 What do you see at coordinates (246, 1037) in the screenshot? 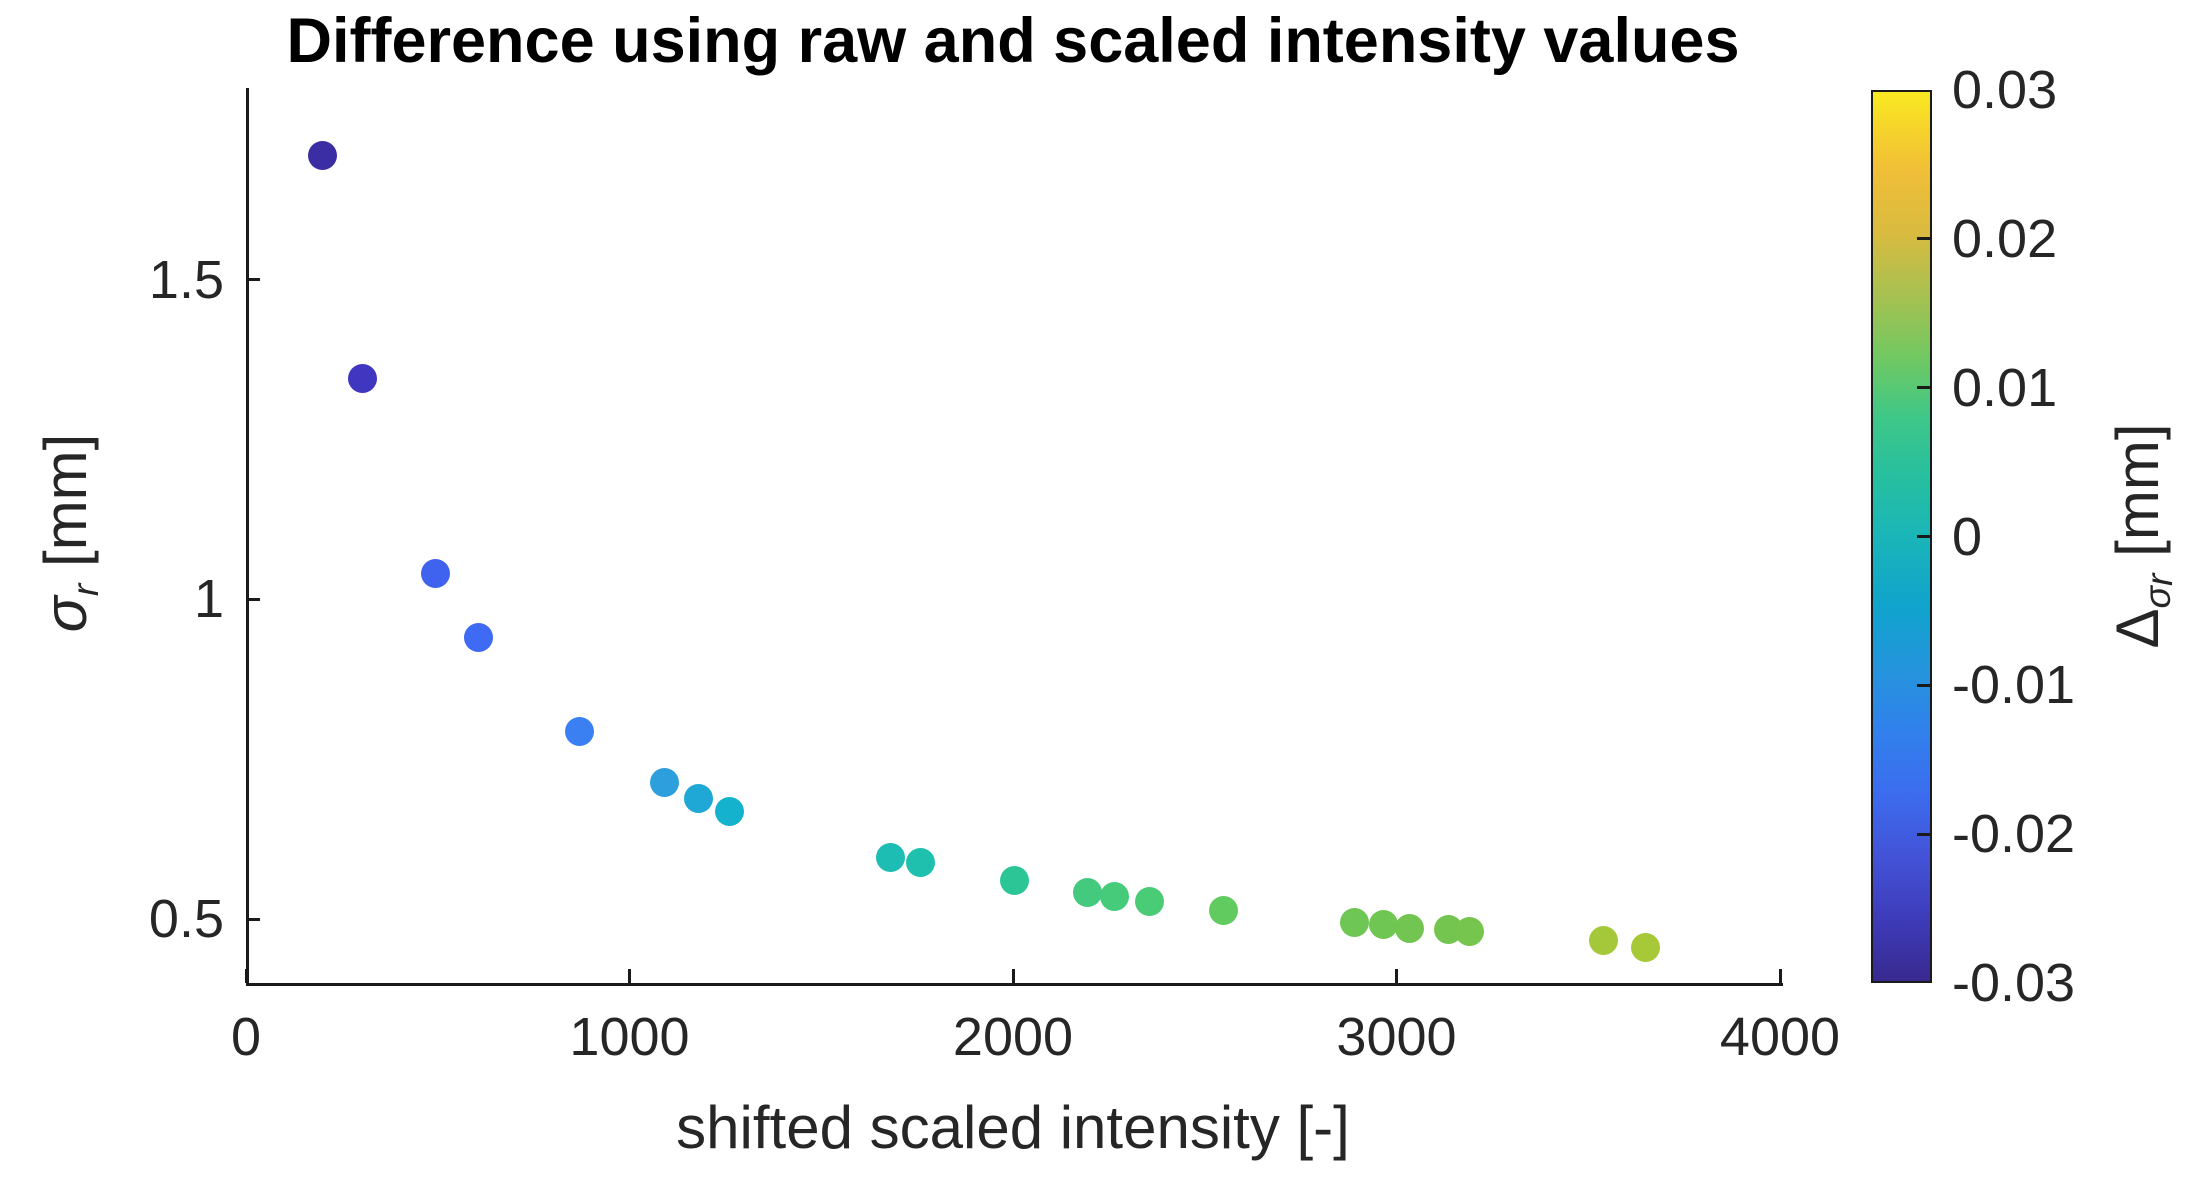
I see `x-tick-label: 0` at bounding box center [246, 1037].